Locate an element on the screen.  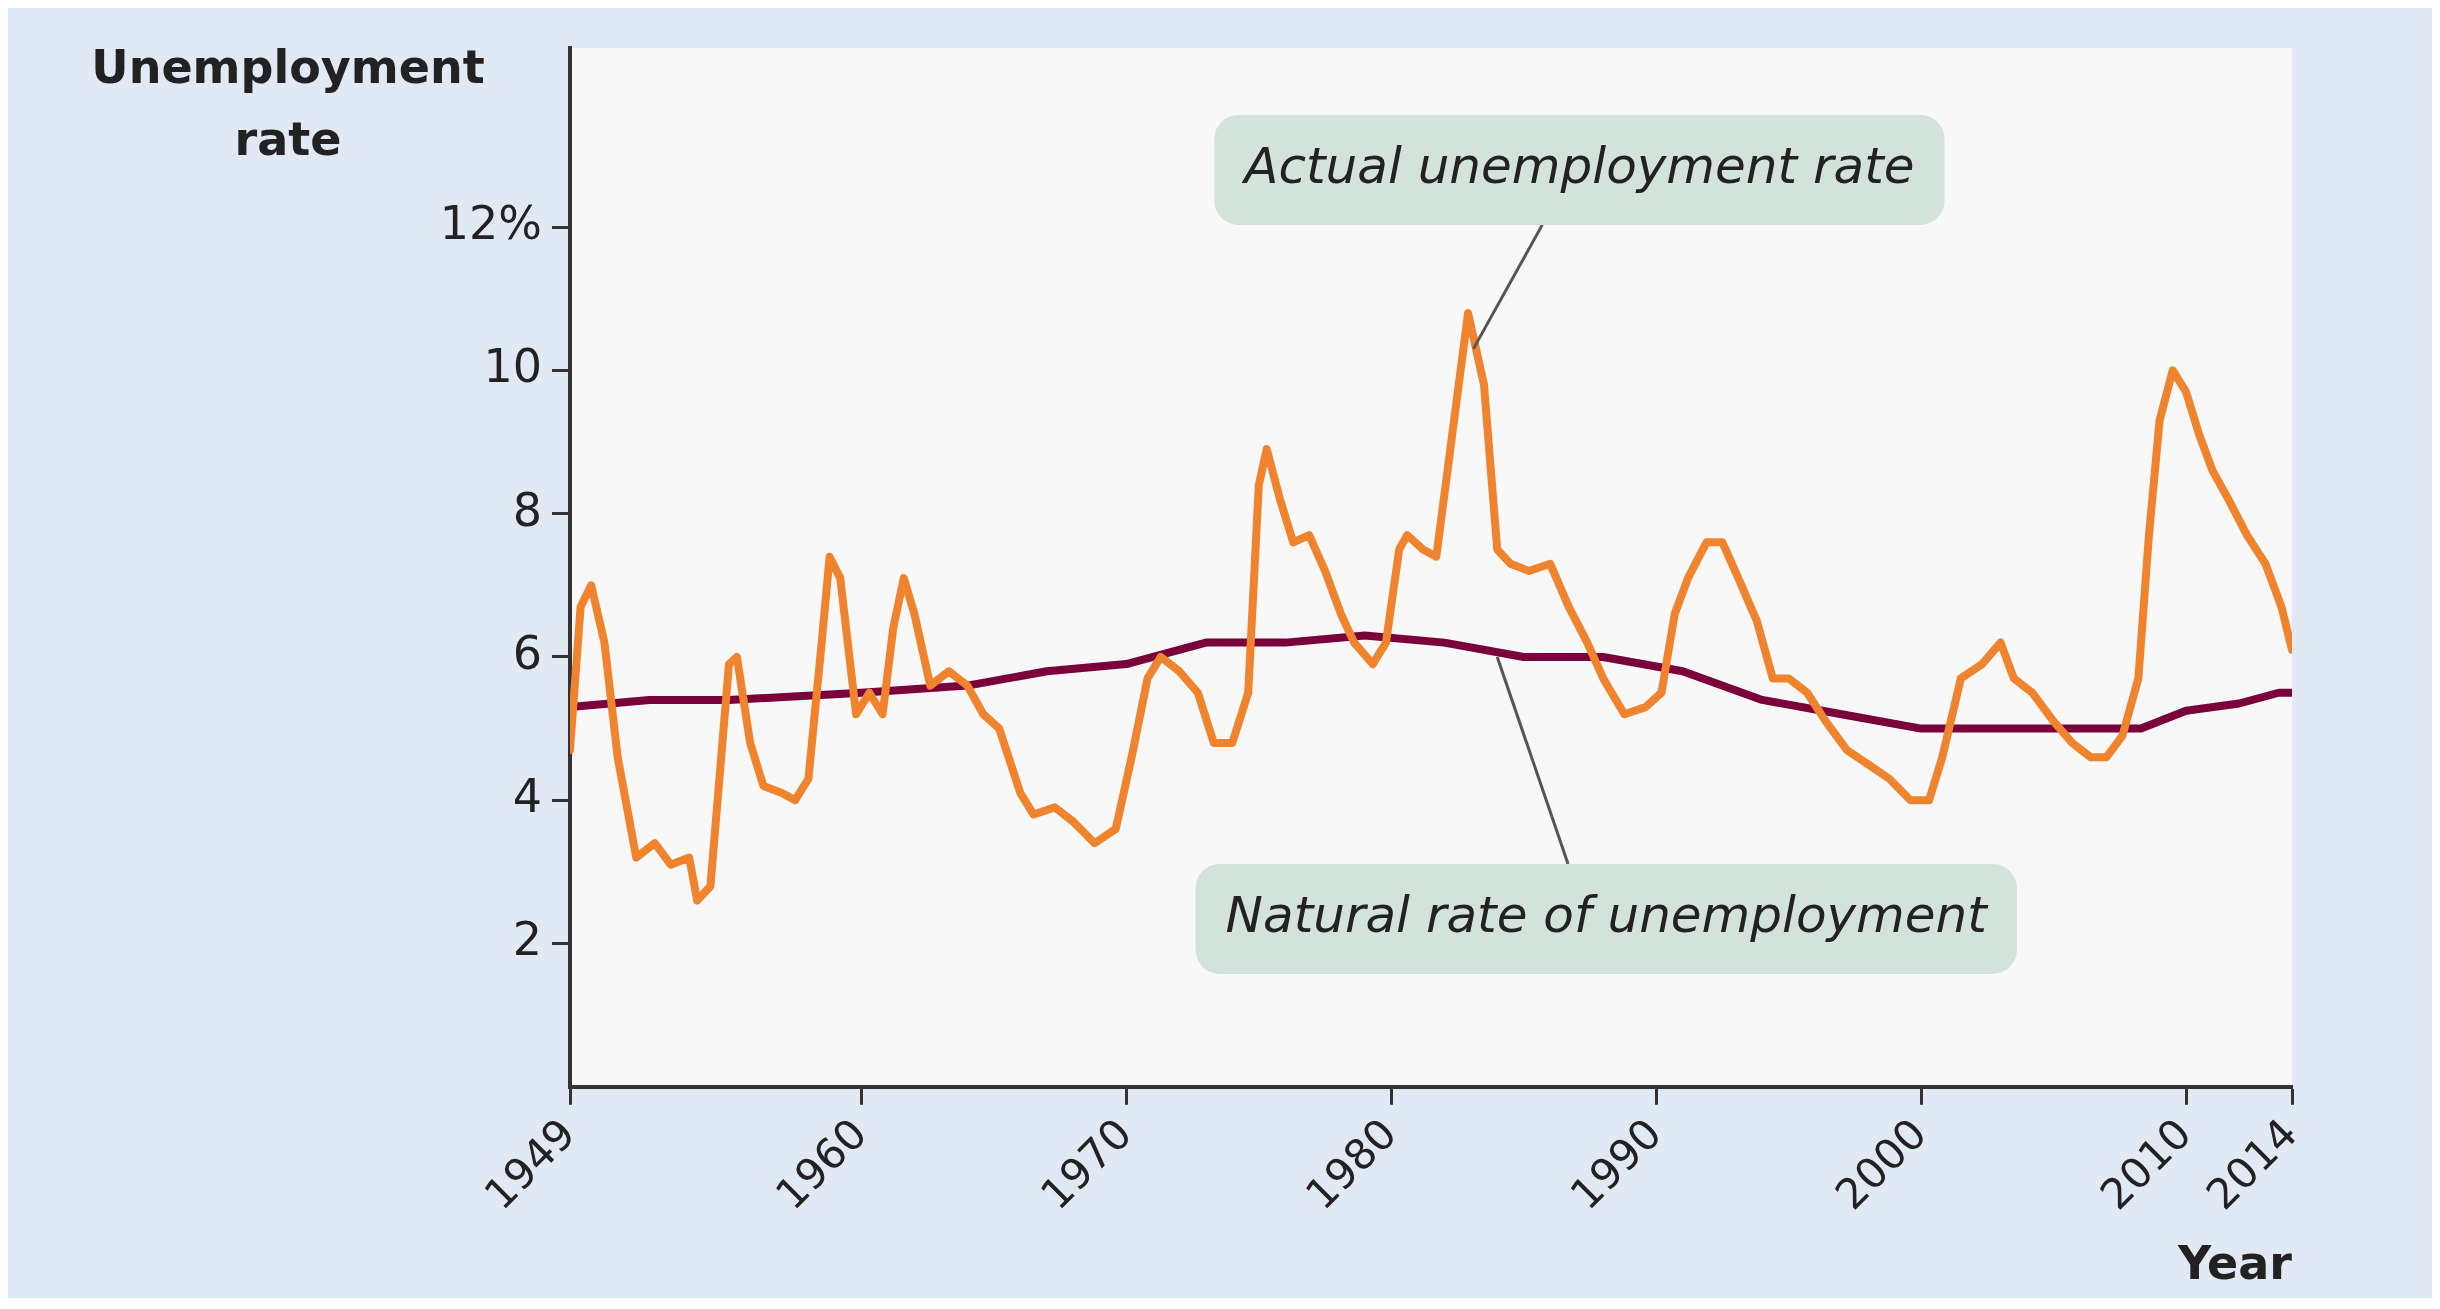
y-tick-label: 12% is located at coordinates (490, 223).